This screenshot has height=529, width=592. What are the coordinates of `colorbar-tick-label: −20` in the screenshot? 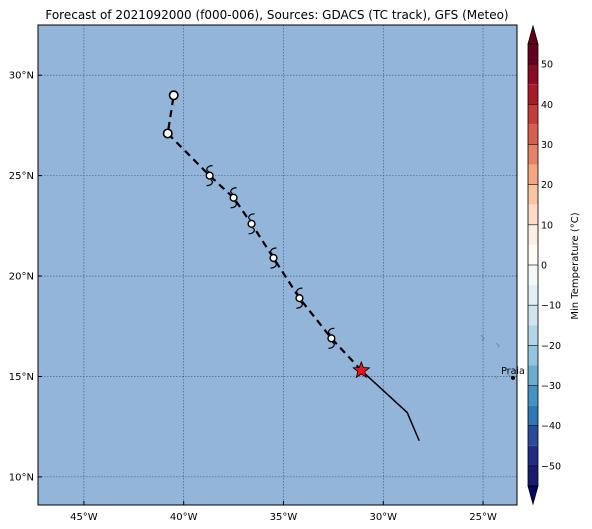 It's located at (551, 346).